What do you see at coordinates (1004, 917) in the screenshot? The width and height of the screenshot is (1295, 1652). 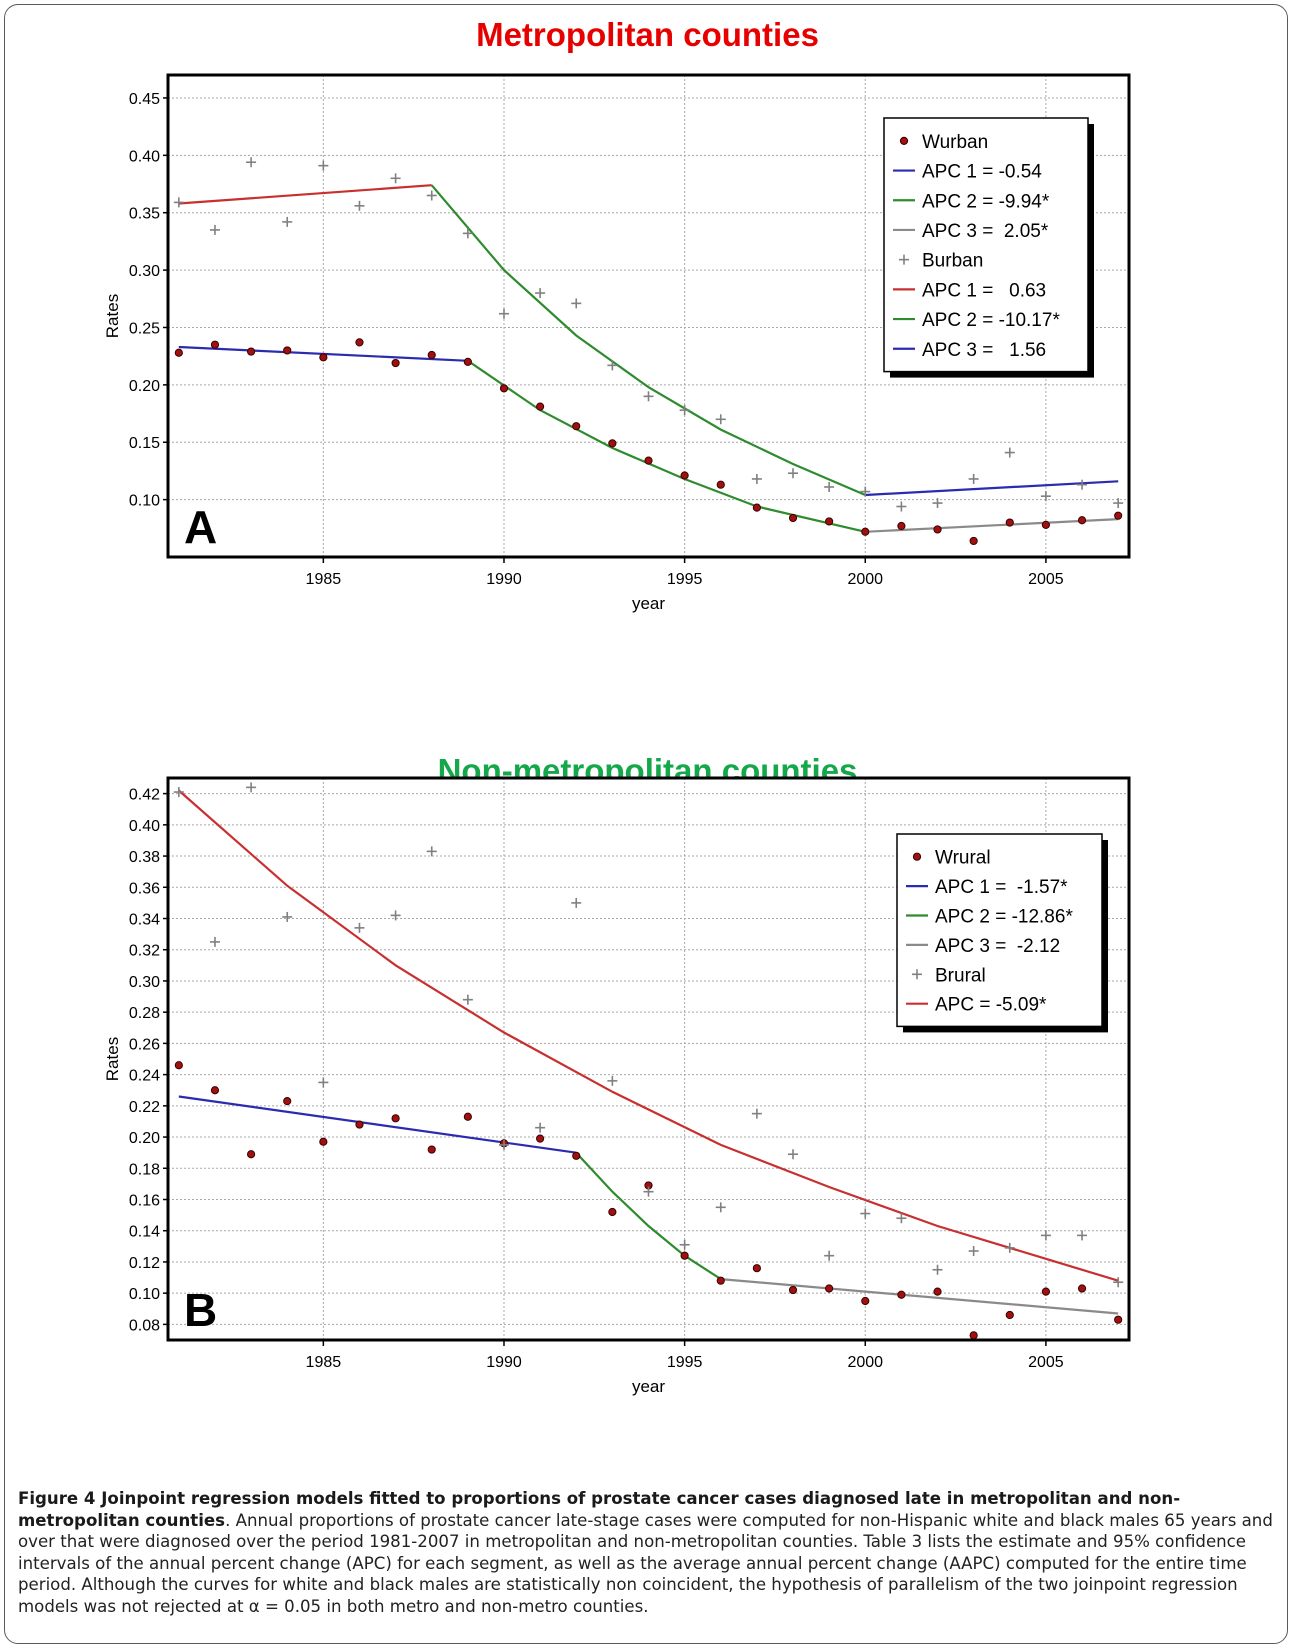 I see `chart-b-legend-label: APC 2 = -12.86*` at bounding box center [1004, 917].